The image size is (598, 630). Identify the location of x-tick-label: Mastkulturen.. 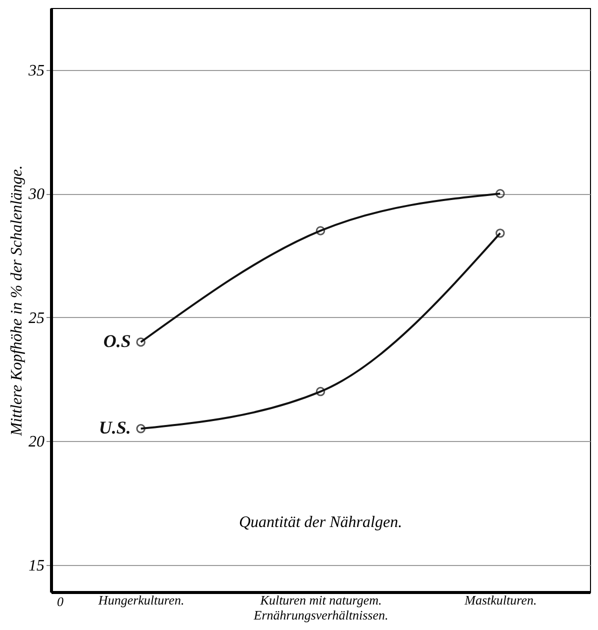
(500, 600).